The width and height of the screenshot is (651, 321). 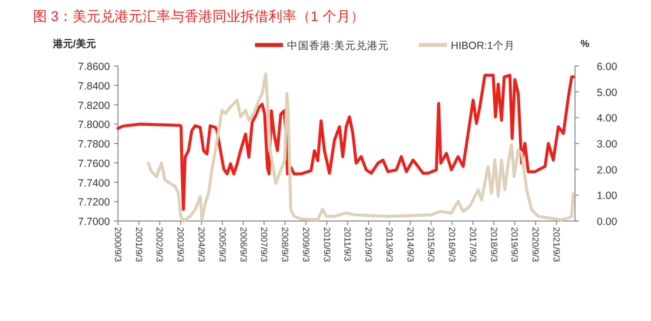 What do you see at coordinates (94, 125) in the screenshot?
I see `y-tick-label: 7.8000` at bounding box center [94, 125].